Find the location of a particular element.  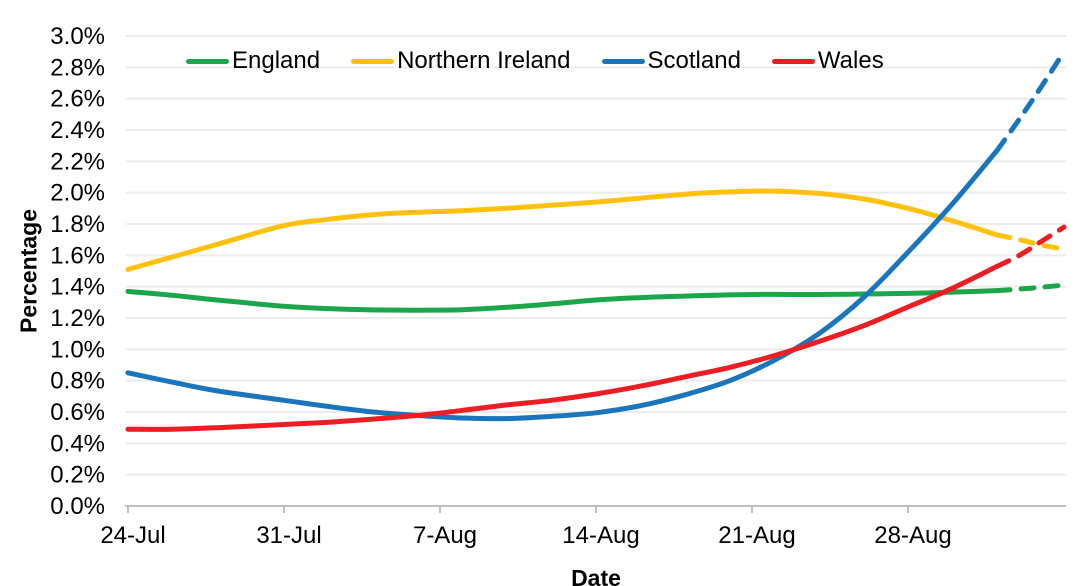

y-tick-label: 0.2% is located at coordinates (77, 475).